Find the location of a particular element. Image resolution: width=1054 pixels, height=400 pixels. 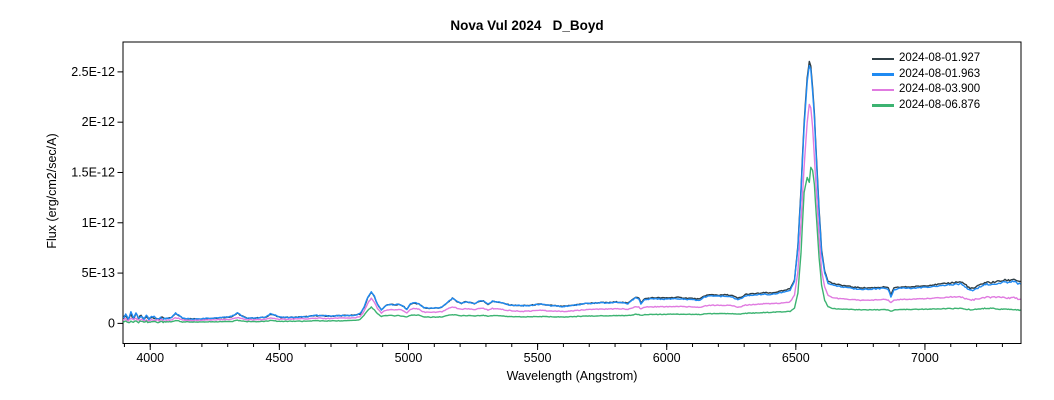

svg-text: 4000 is located at coordinates (150, 358).